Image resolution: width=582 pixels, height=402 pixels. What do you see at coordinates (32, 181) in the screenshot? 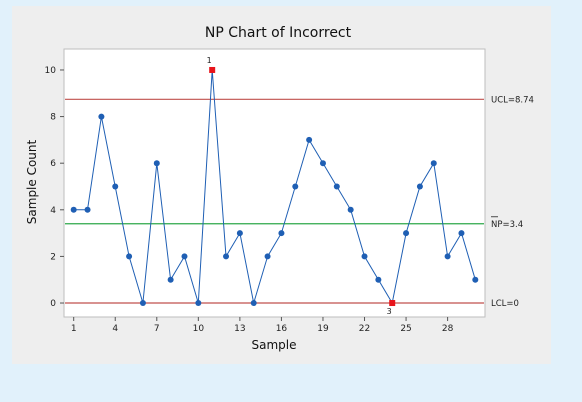
I see `y-axis-label: Sample Count` at bounding box center [32, 181].